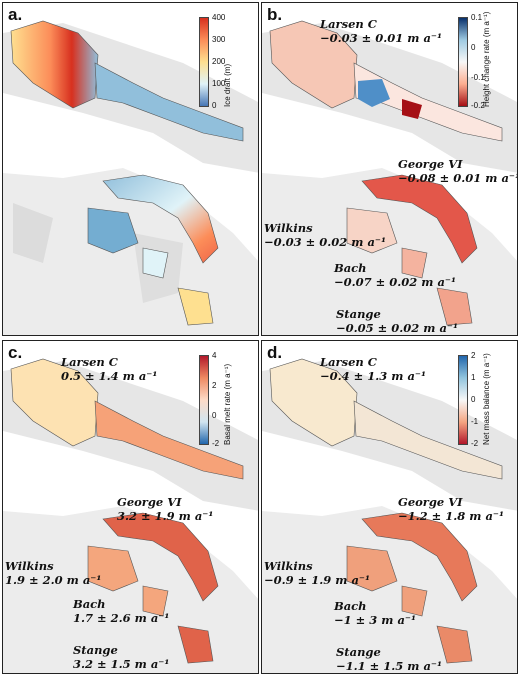  Describe the element at coordinates (486, 59) in the screenshot. I see `colorbar-b-title: Height change rate (m a⁻¹)` at that location.